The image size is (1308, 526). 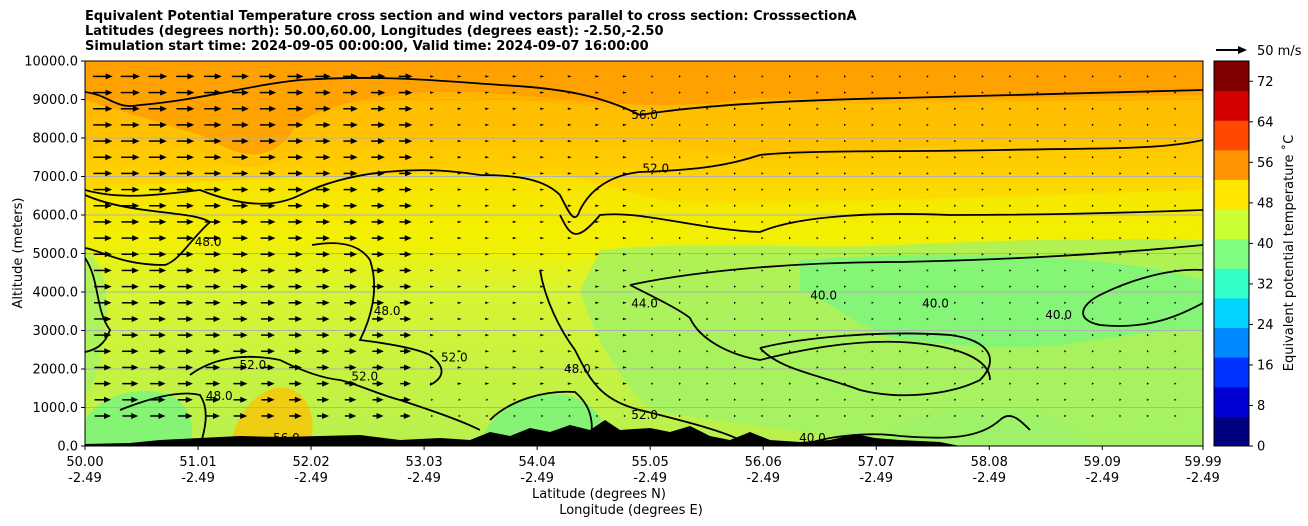 I want to click on x-tick-label-lat: 57.07, so click(x=876, y=462).